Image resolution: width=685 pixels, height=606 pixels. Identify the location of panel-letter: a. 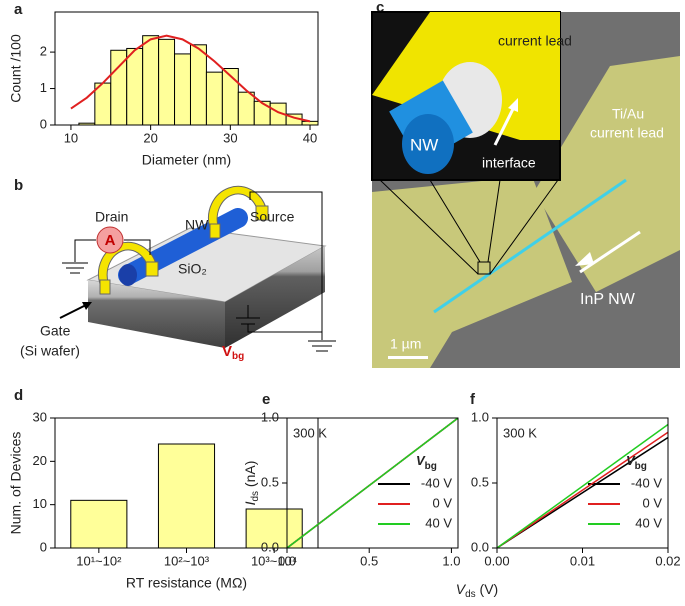
(18, 9).